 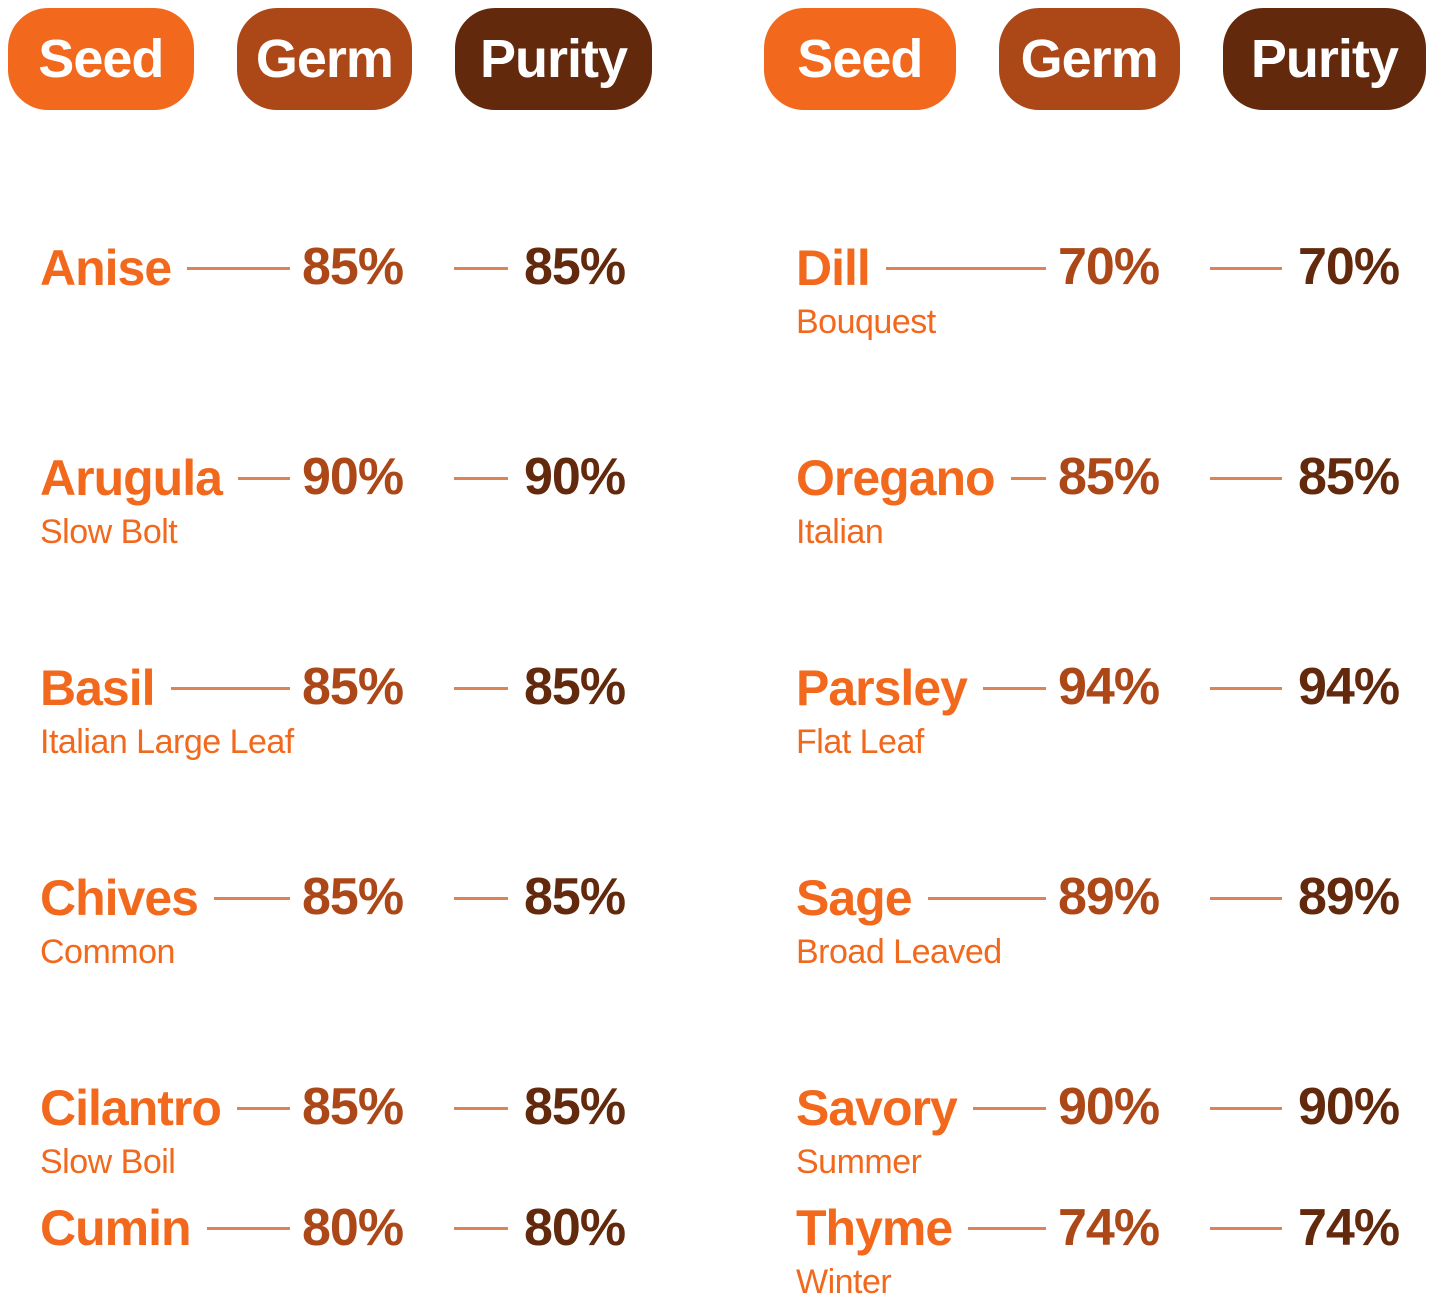 I want to click on seed-name-cell: Savory Summer, so click(x=927, y=1130).